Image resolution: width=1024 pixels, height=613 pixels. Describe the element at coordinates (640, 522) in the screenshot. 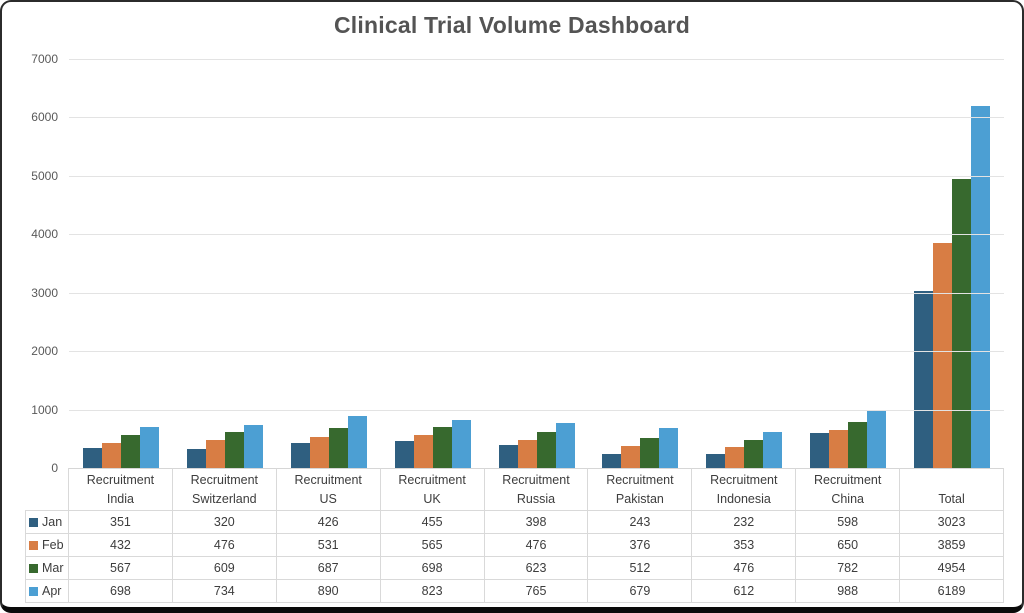

I see `value-jan-recruitment-pakistan: 243` at that location.